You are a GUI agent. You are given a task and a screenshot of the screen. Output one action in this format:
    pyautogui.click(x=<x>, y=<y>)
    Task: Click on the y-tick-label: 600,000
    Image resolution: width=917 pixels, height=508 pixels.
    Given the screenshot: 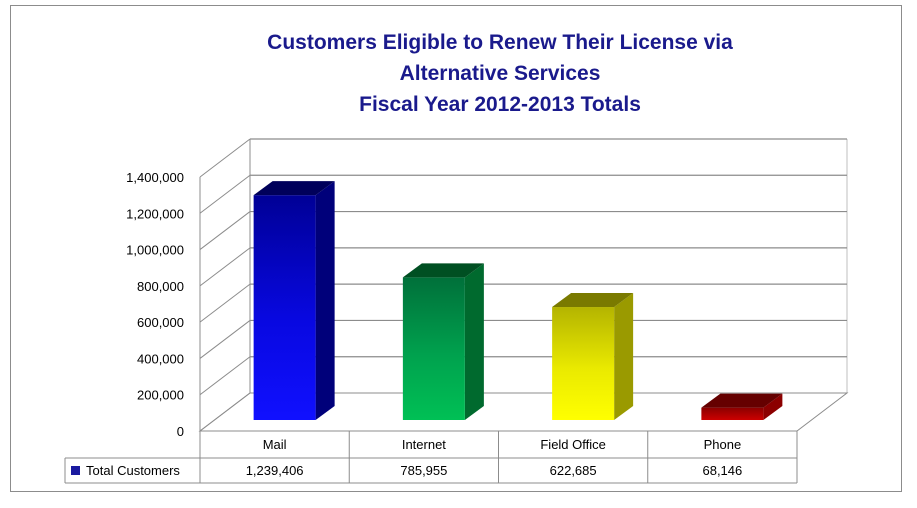 What is the action you would take?
    pyautogui.click(x=160, y=322)
    